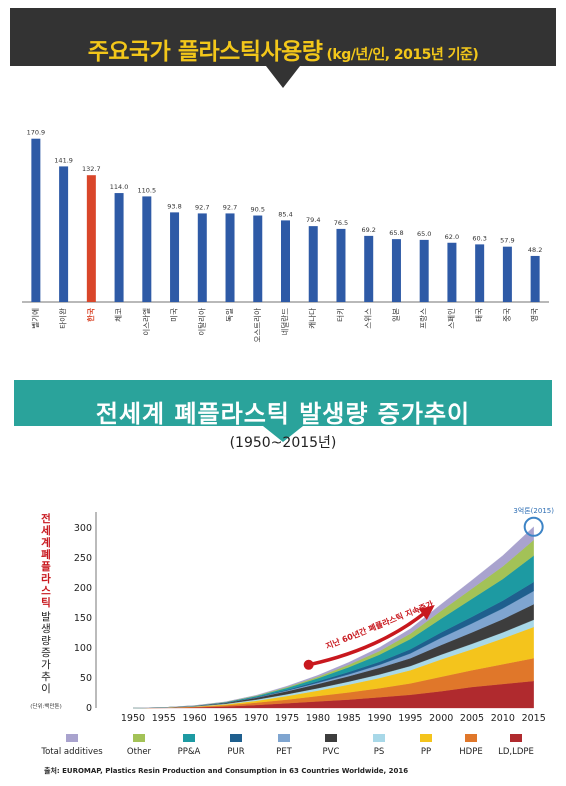 The image size is (566, 786). Describe the element at coordinates (83, 618) in the screenshot. I see `y-tick-label: 150` at that location.